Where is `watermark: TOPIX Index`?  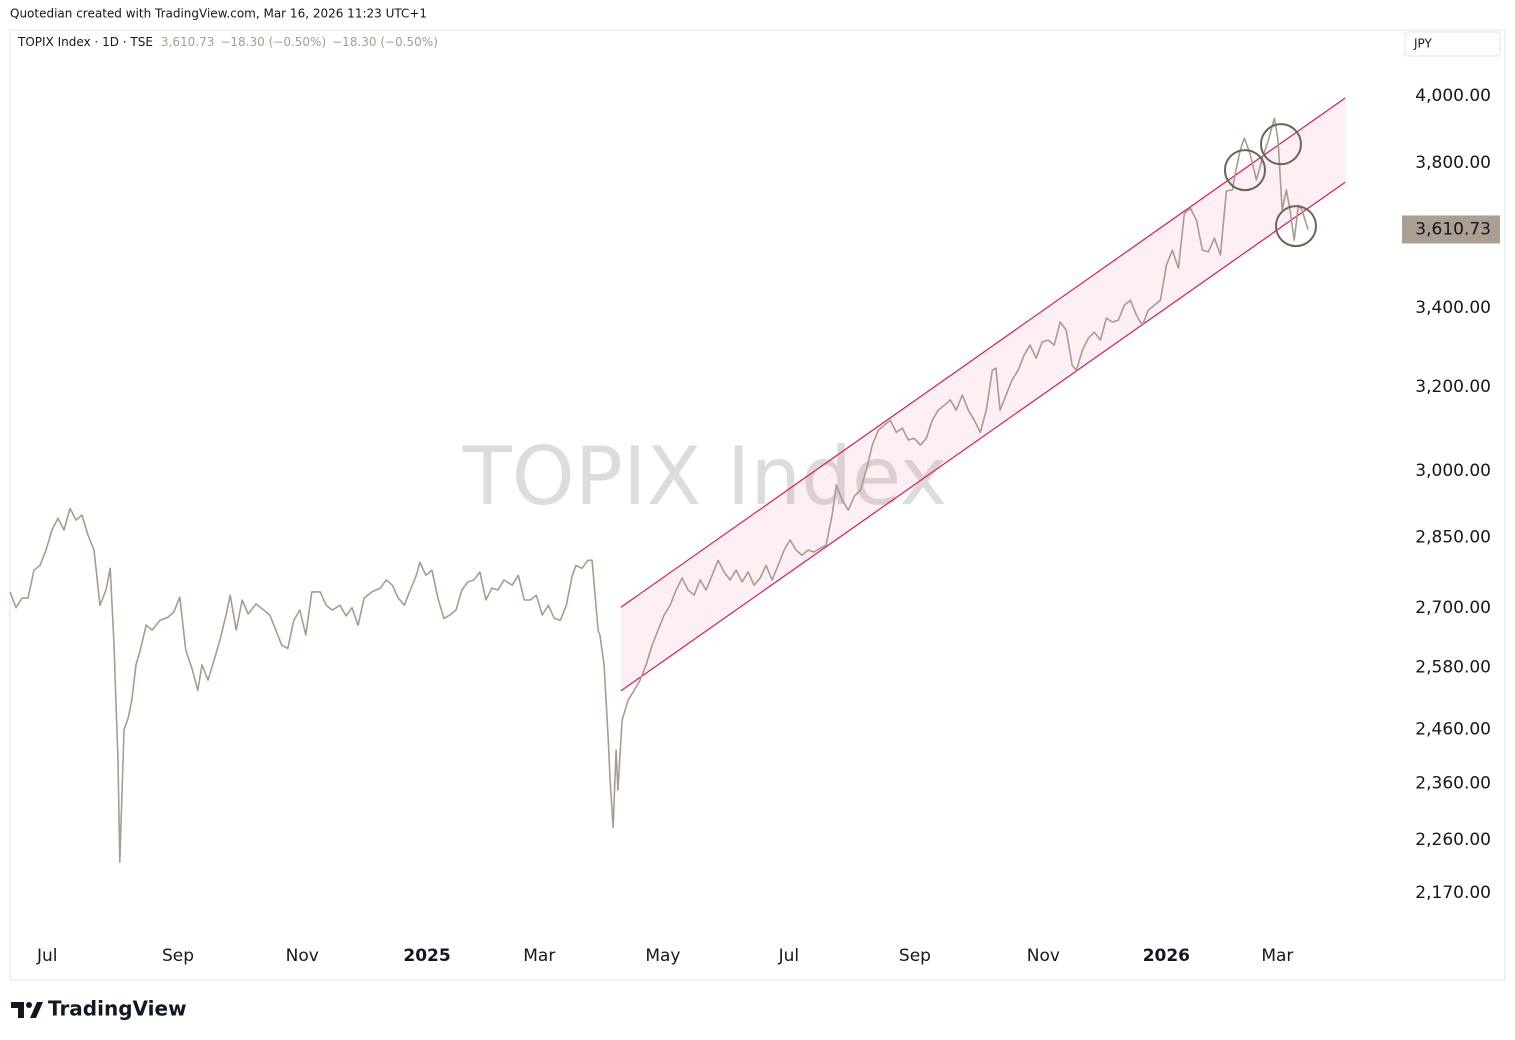
watermark: TOPIX Index is located at coordinates (704, 476).